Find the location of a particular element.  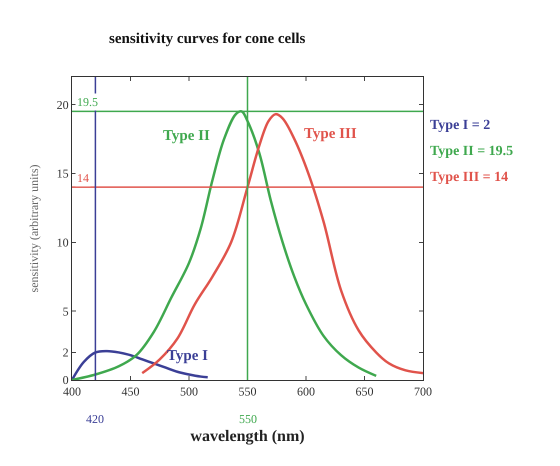

ref-line-label: 14 is located at coordinates (83, 178).